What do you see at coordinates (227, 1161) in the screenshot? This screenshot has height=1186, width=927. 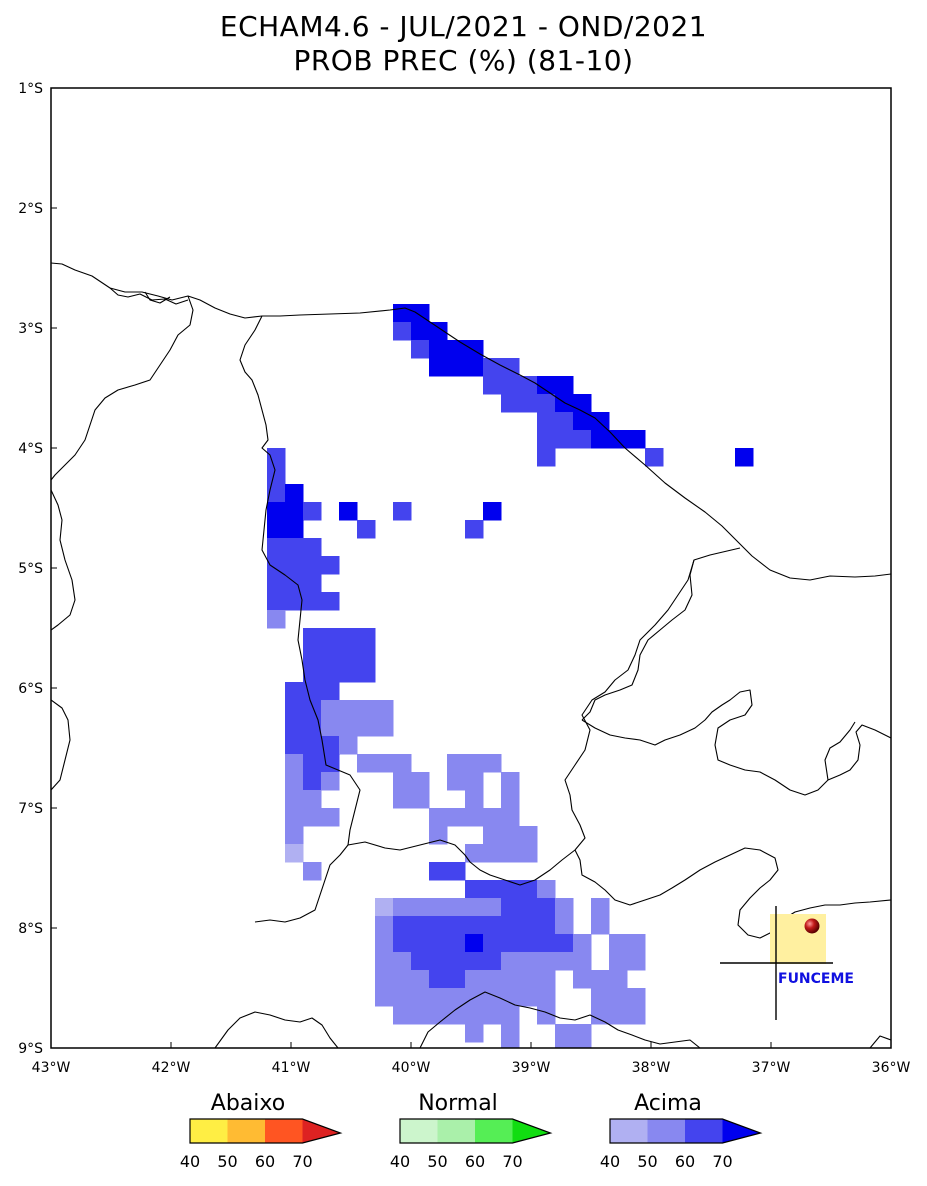 I see `legend-tick-label: 50` at bounding box center [227, 1161].